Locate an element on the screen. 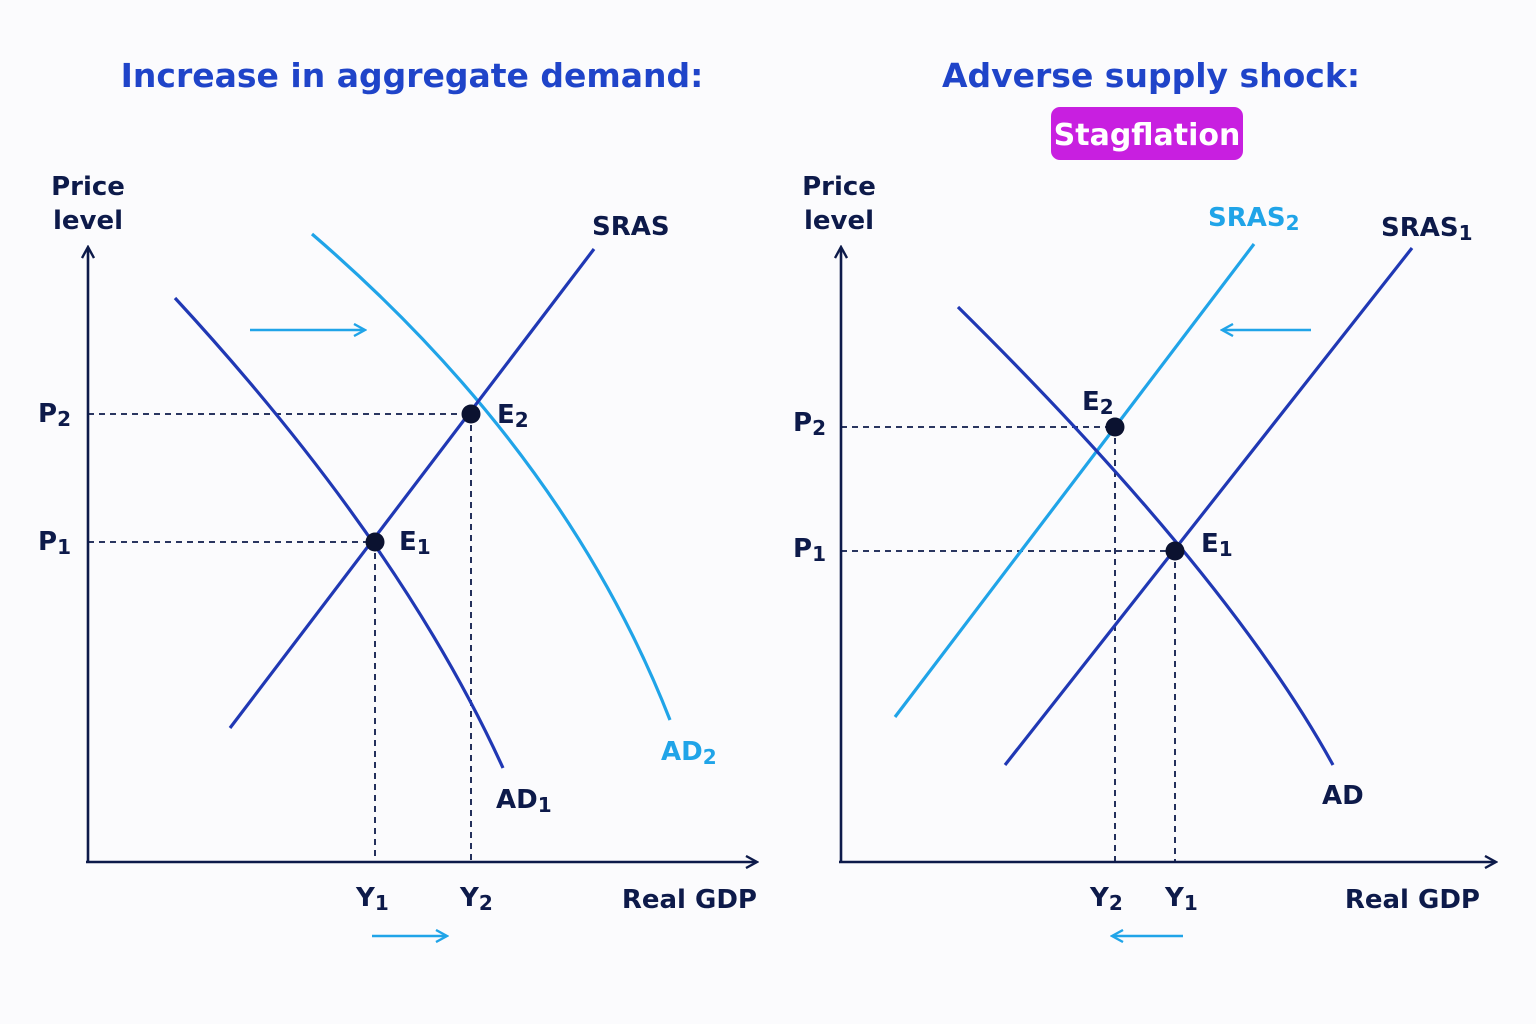 The width and height of the screenshot is (1536, 1024). left-sras-label: SRAS is located at coordinates (631, 227).